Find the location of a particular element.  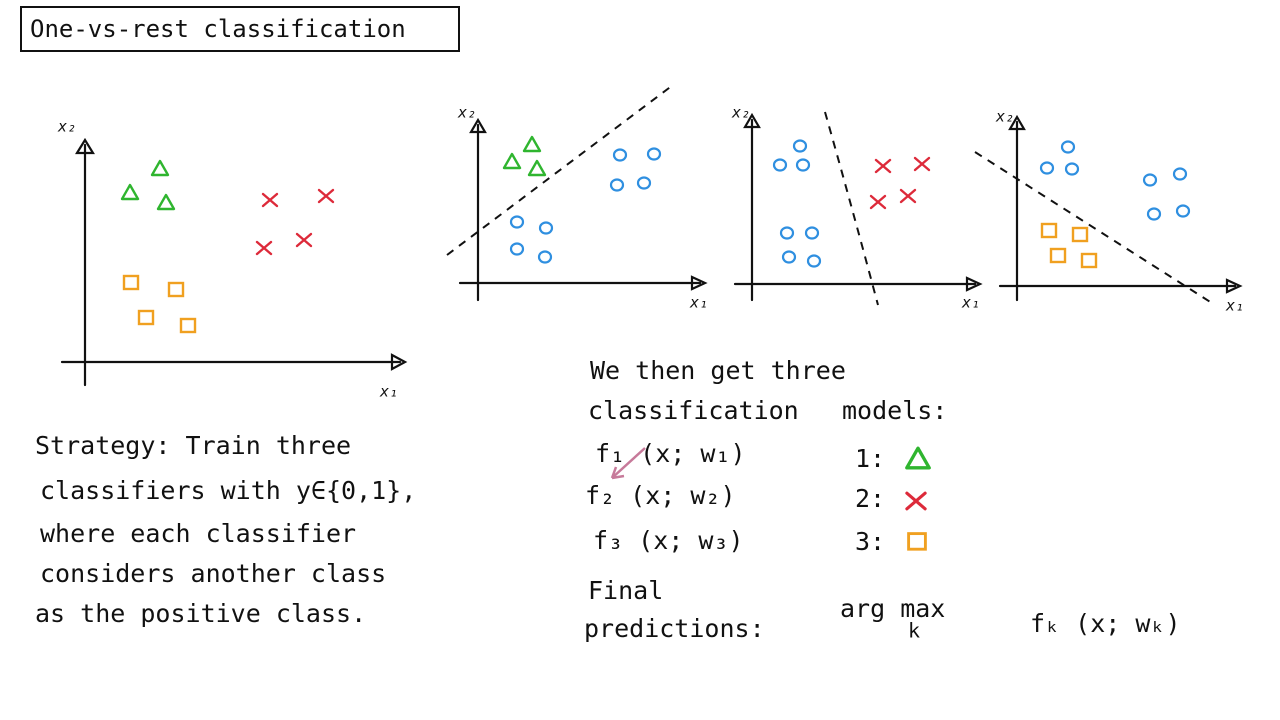

label: Final is located at coordinates (625, 590).